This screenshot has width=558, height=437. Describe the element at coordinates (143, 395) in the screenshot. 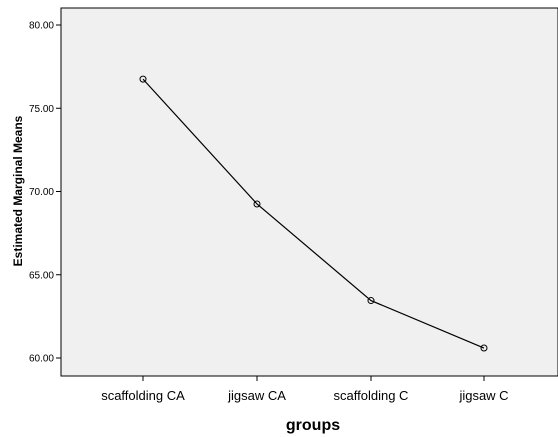

I see `x-tick-label: scaffolding CA` at that location.